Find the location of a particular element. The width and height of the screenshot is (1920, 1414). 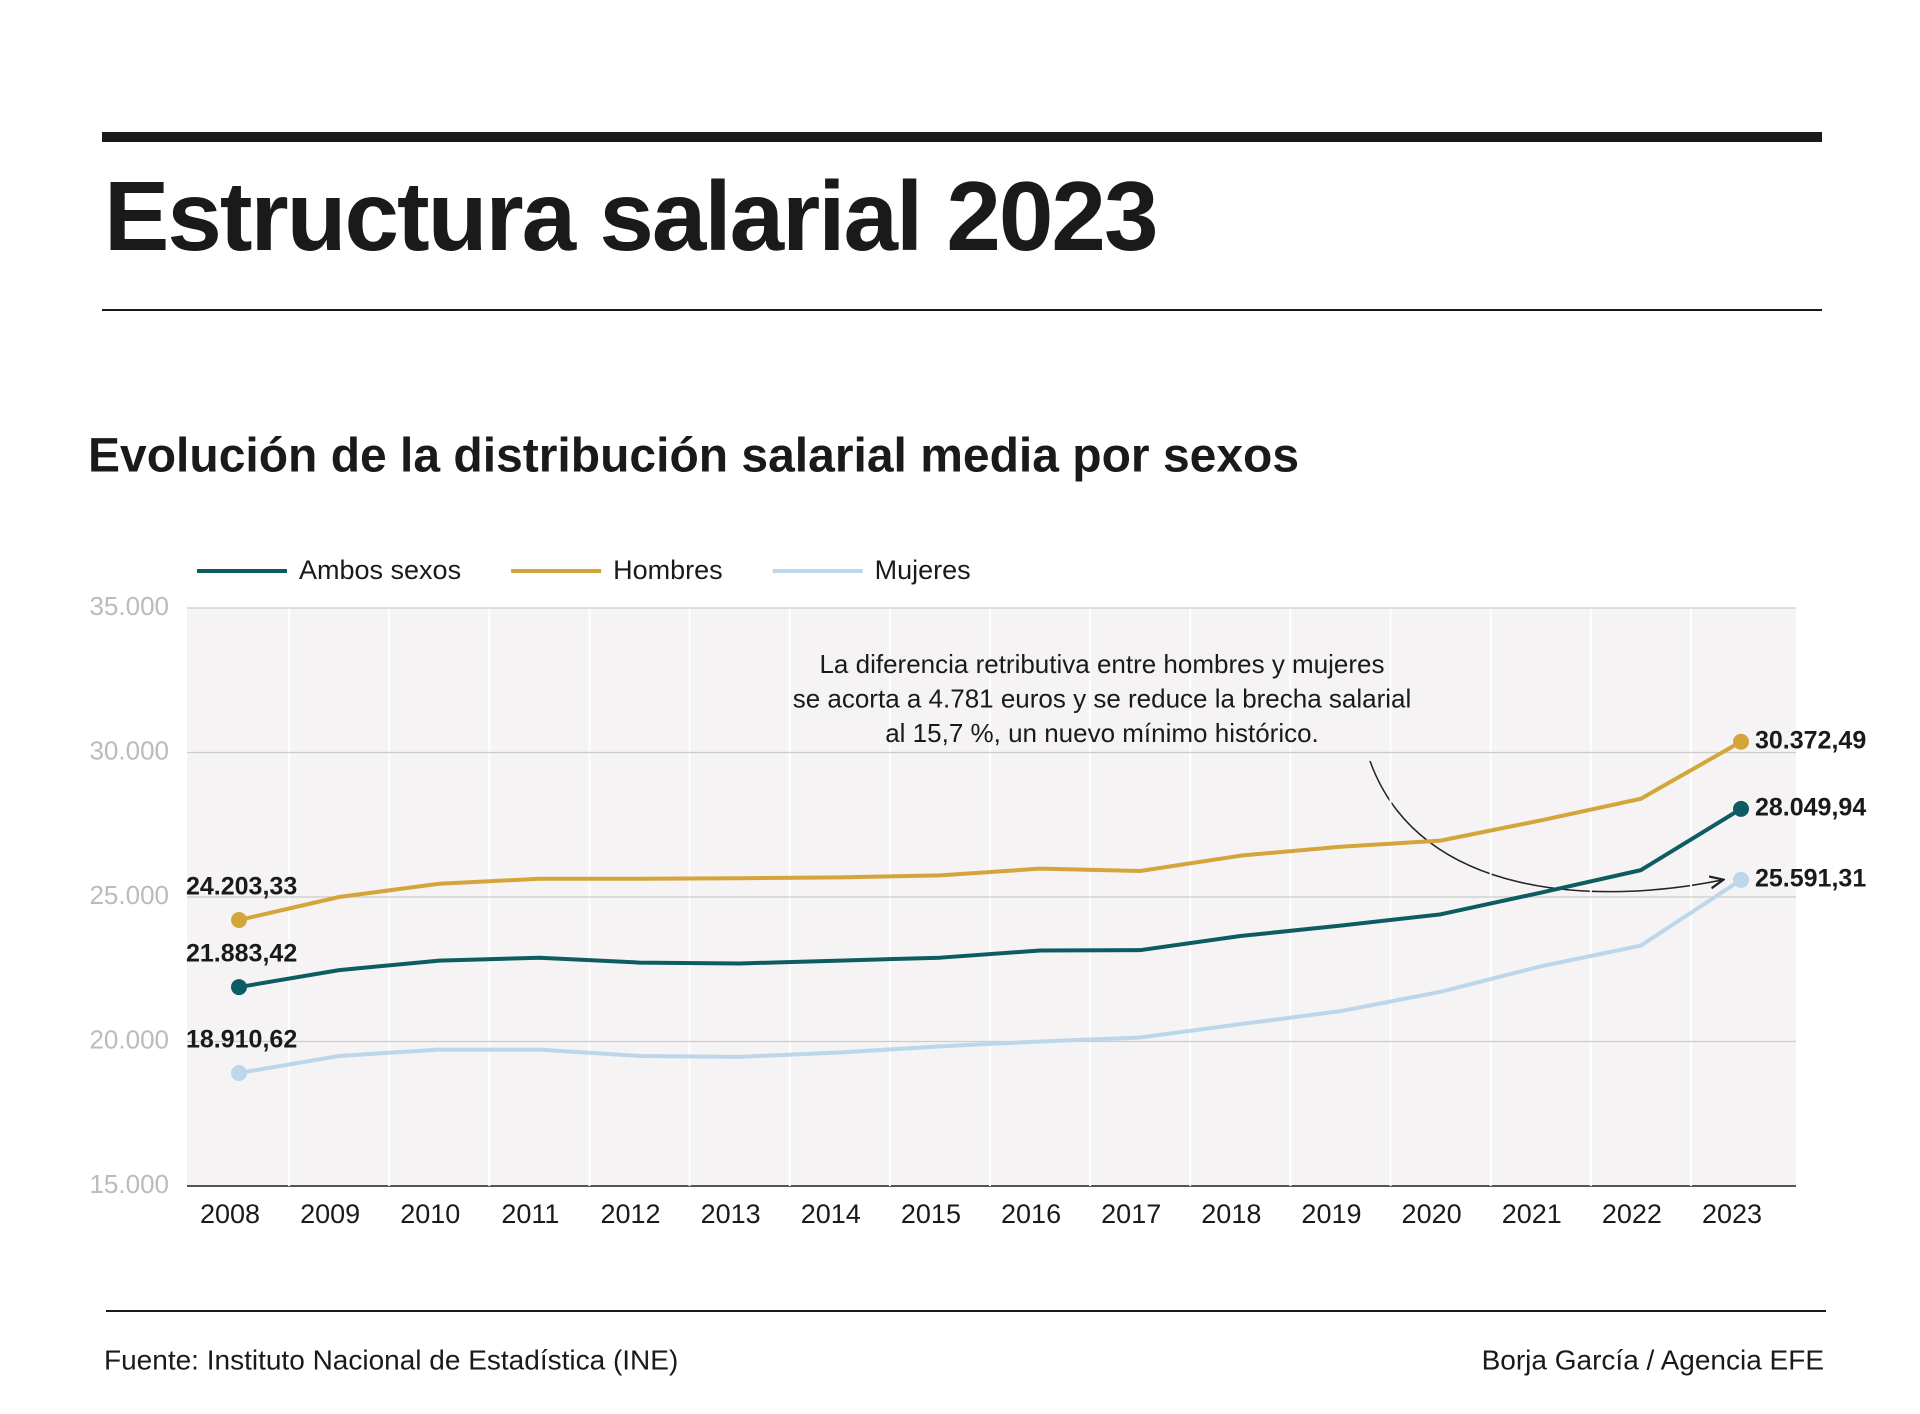

x-tick-label: 2018 is located at coordinates (1231, 1214).